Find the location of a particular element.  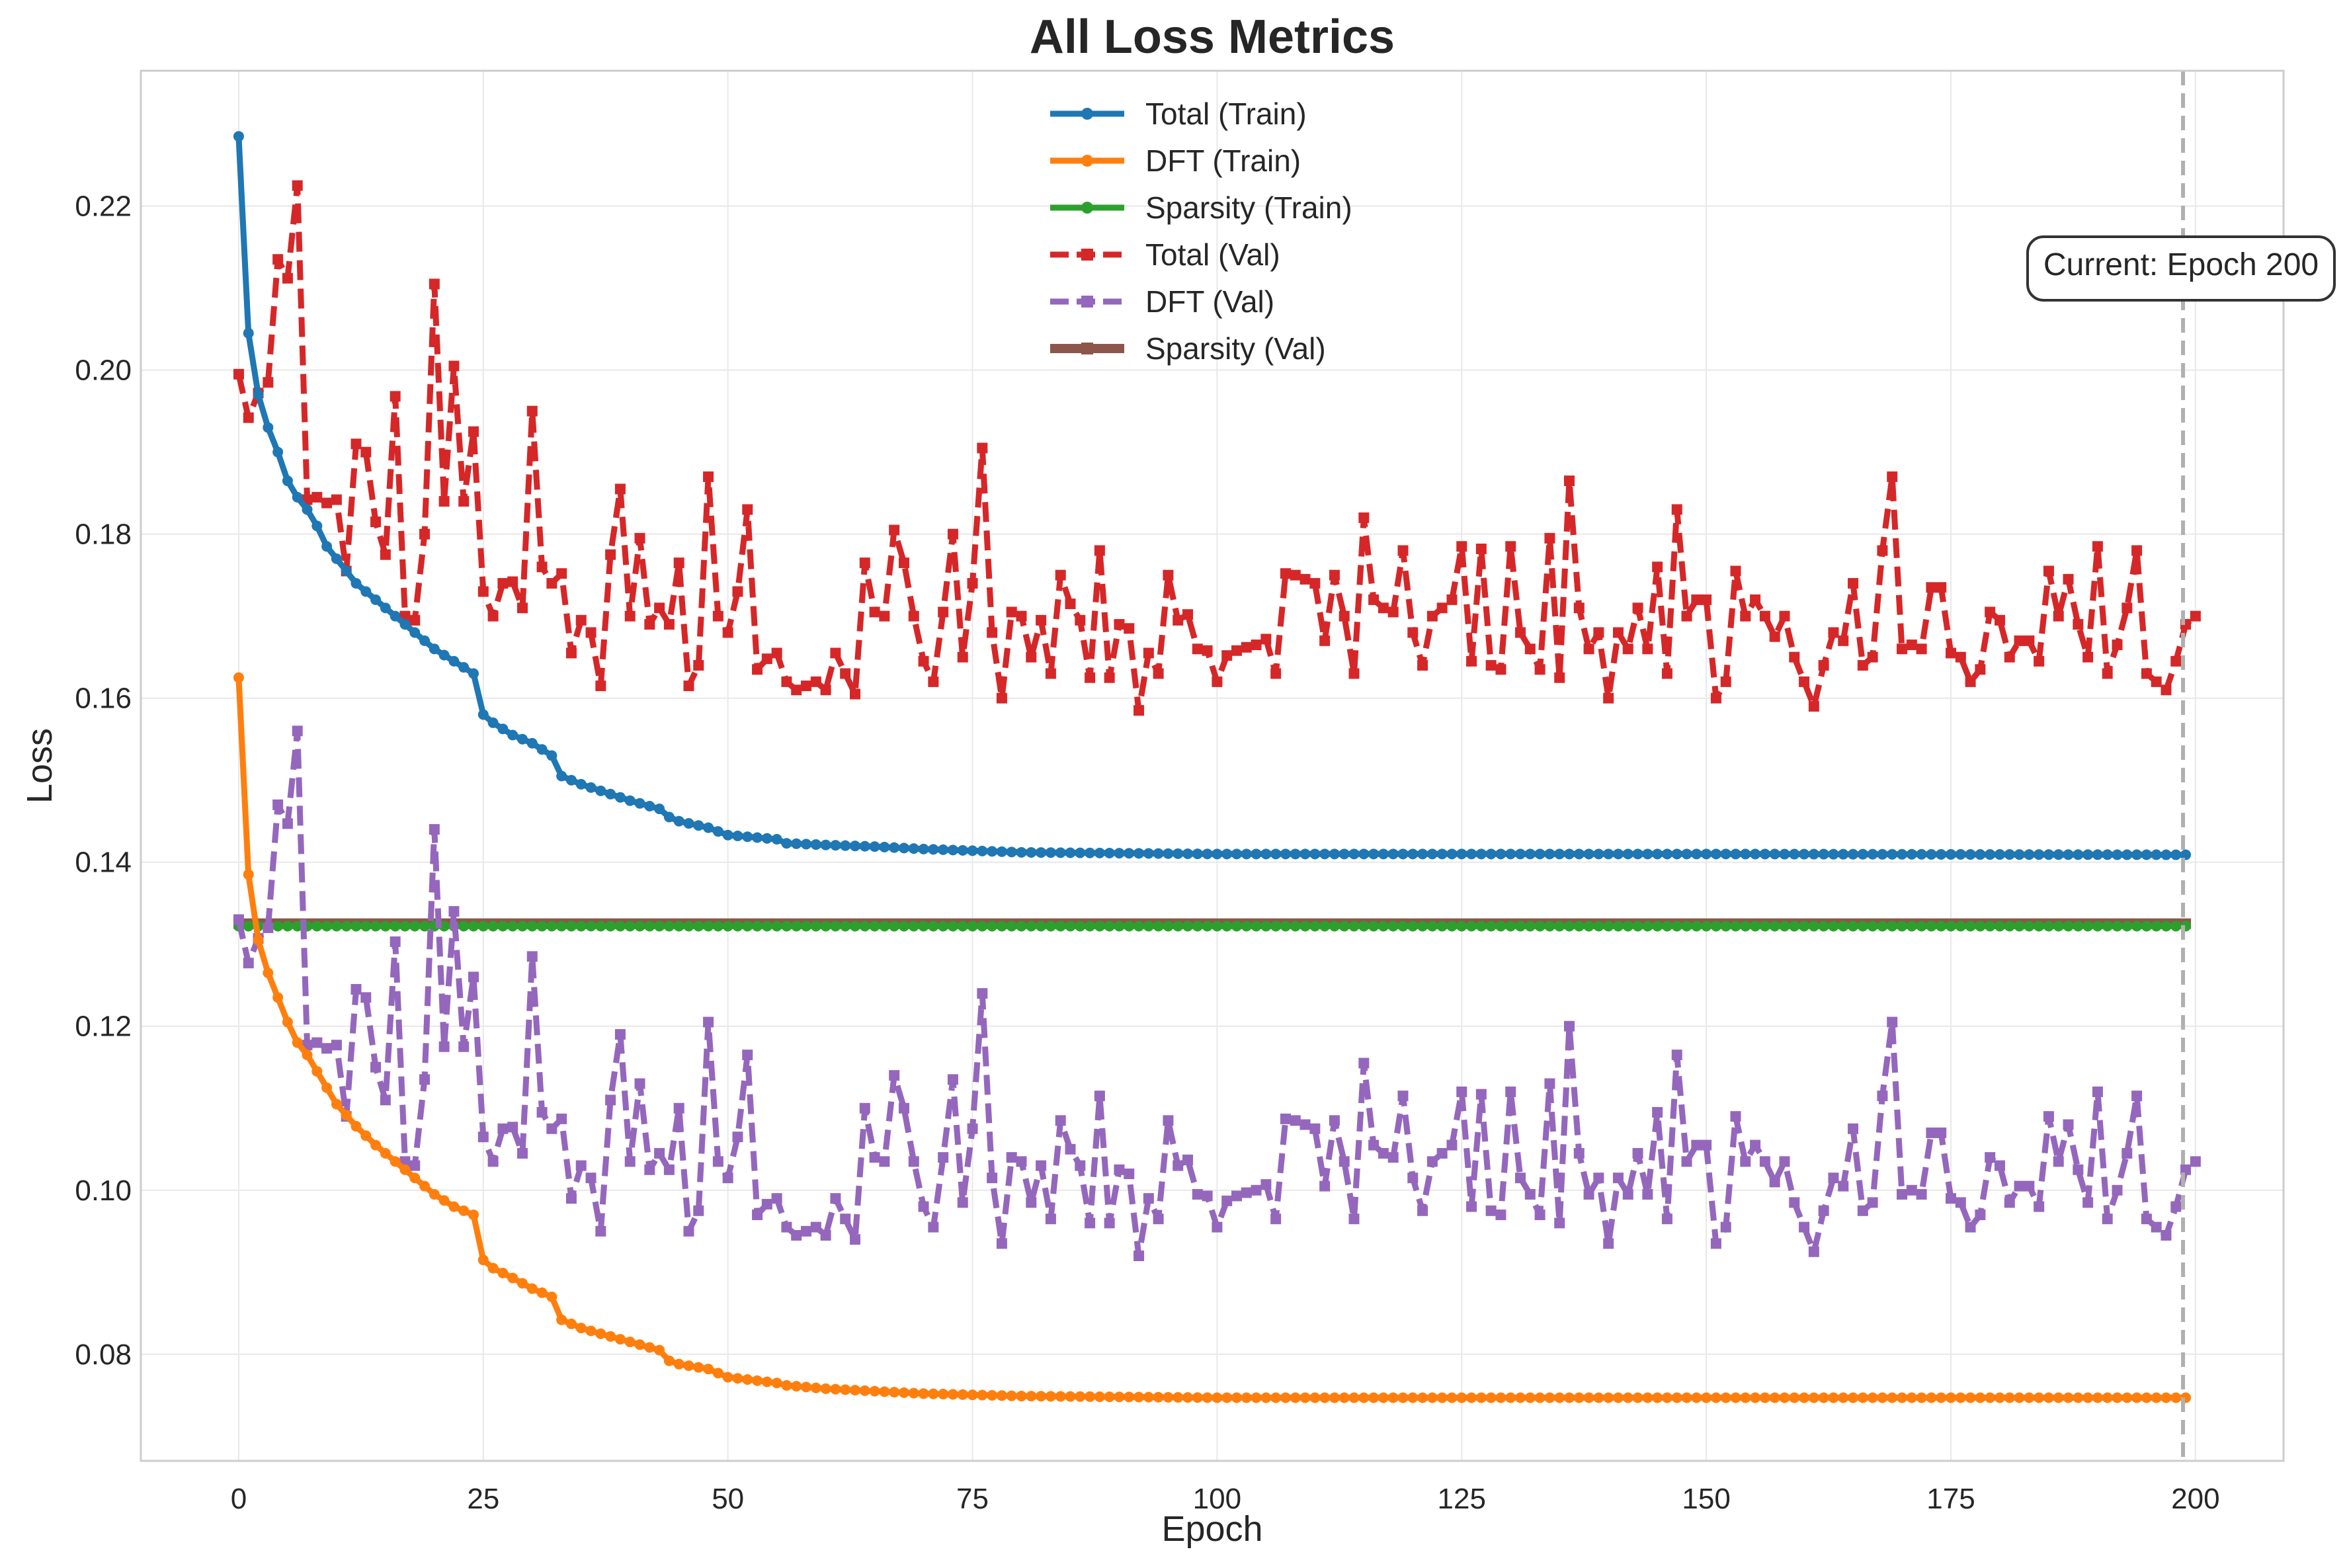

y-tick-label: 0.18 is located at coordinates (103, 534).